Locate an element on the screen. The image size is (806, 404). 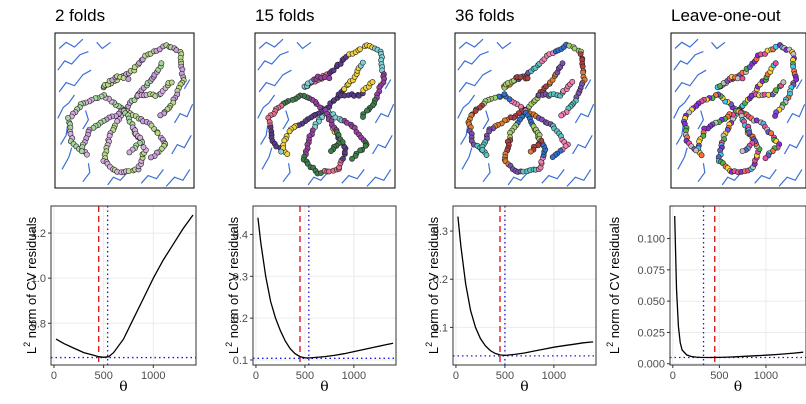
y-tick-label: 0.100 is located at coordinates (651, 240).